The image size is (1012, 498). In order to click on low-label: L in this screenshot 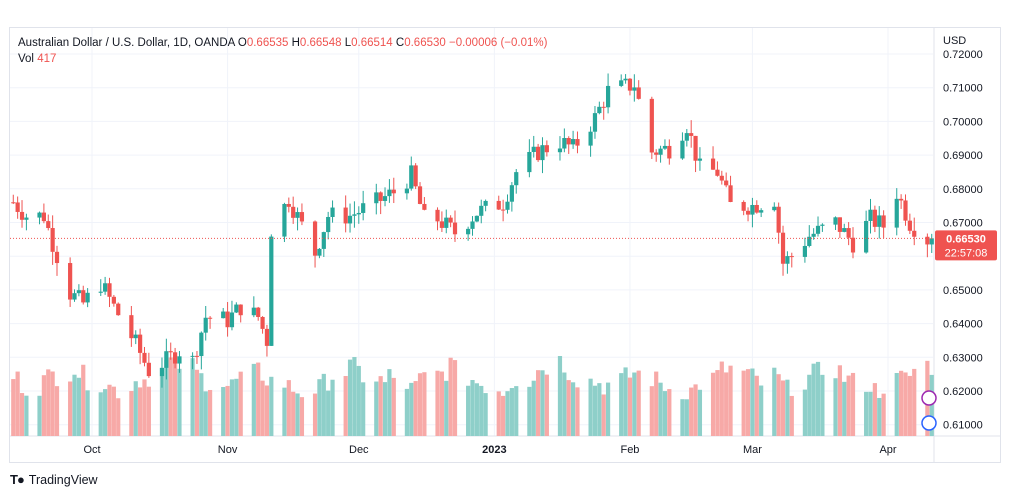, I will do `click(348, 43)`.